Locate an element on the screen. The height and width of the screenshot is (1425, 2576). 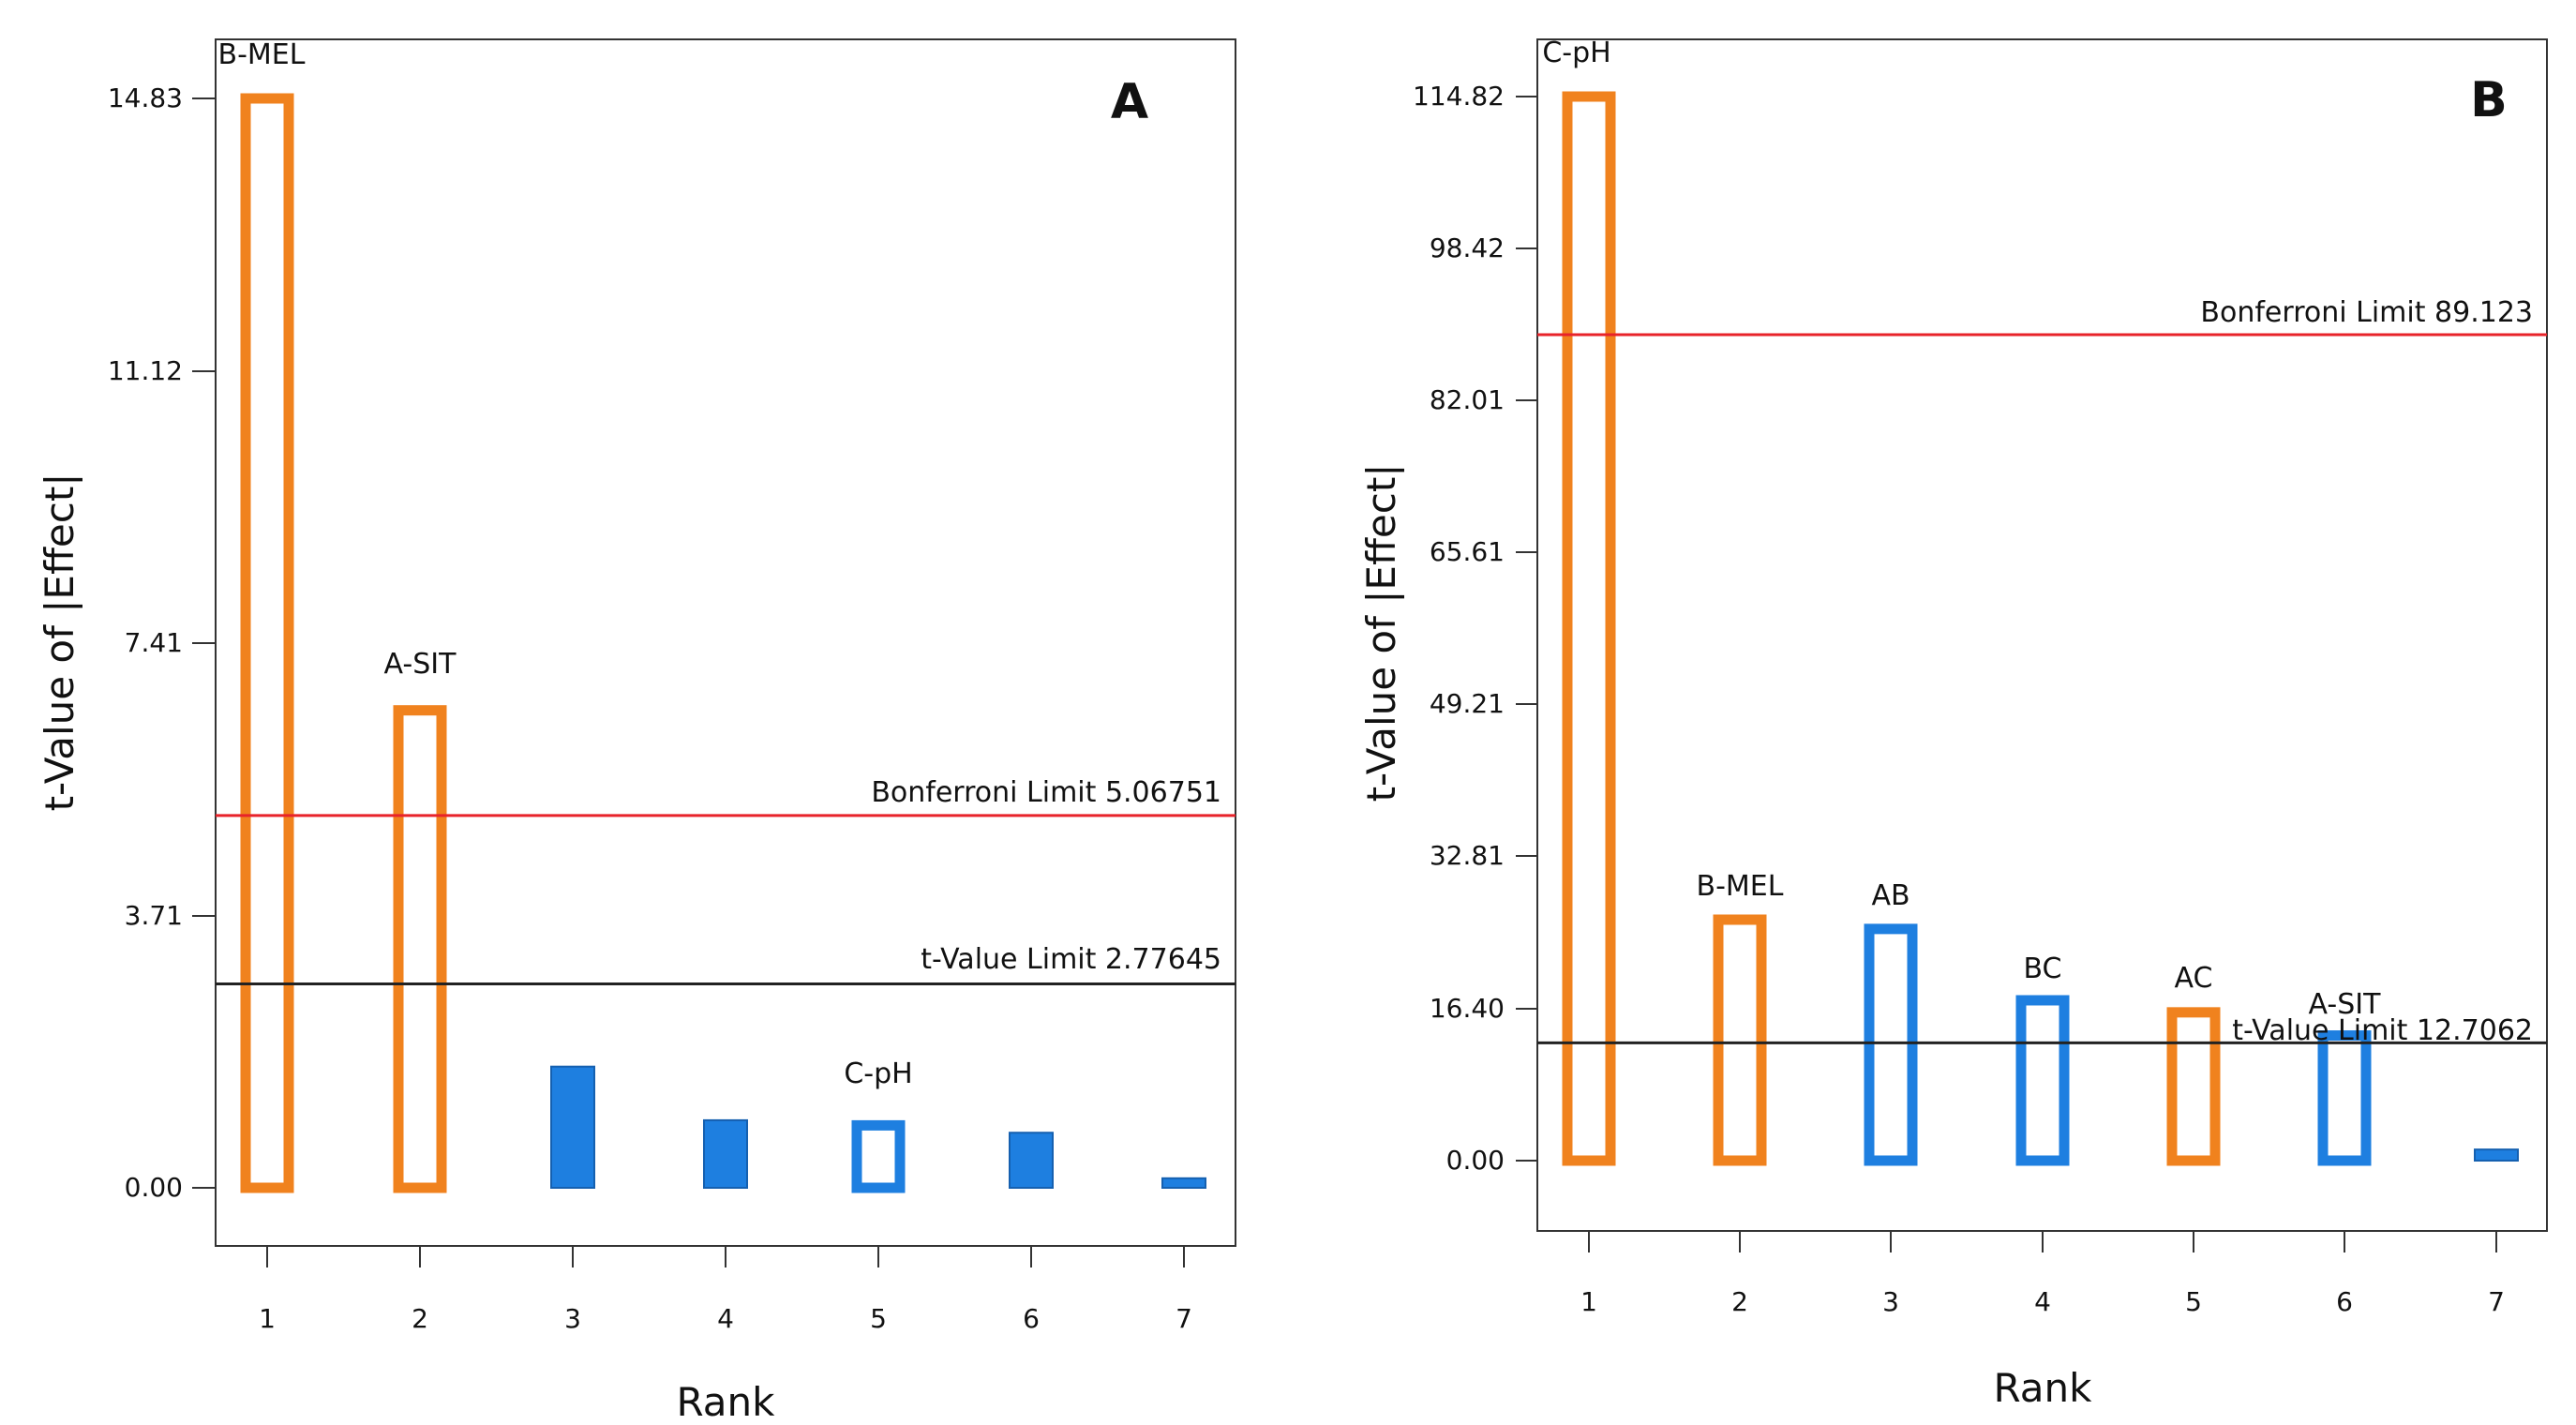
panel-a-x-tick-label: 7 is located at coordinates (1184, 1318).